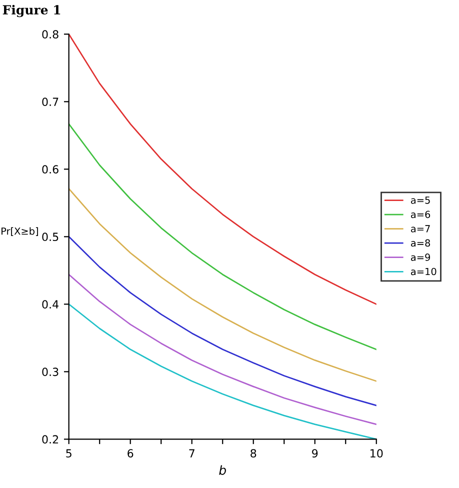  I want to click on y-tick-label: 0.8, so click(50, 34).